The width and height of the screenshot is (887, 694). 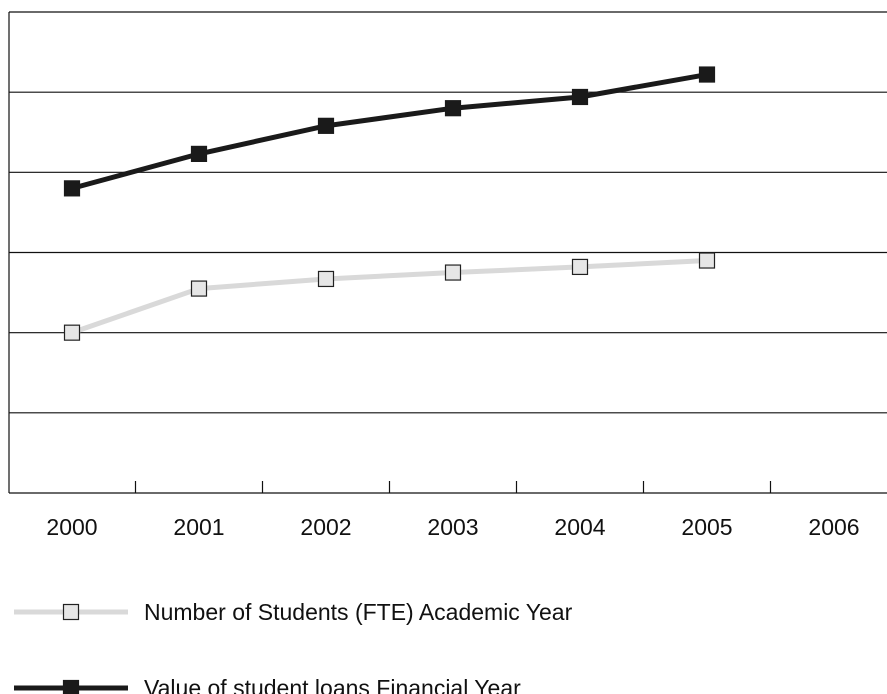 What do you see at coordinates (71, 527) in the screenshot?
I see `x-tick-label: 2000` at bounding box center [71, 527].